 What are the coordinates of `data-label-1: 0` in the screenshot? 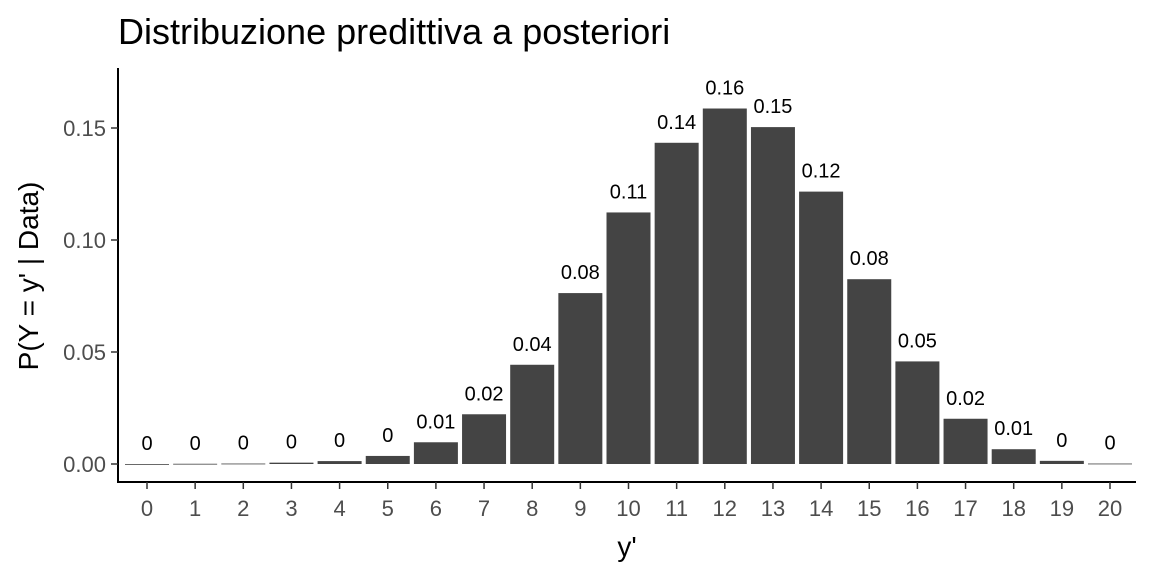 It's located at (195, 444).